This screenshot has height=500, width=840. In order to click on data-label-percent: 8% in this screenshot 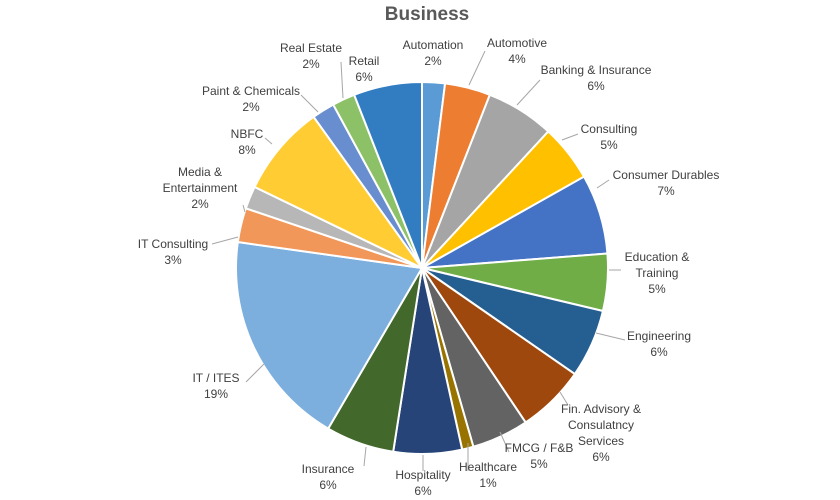, I will do `click(247, 150)`.